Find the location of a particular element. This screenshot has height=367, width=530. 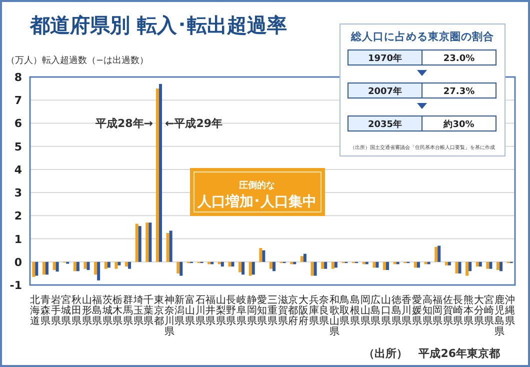

annotation: 圧倒的な is located at coordinates (256, 185).